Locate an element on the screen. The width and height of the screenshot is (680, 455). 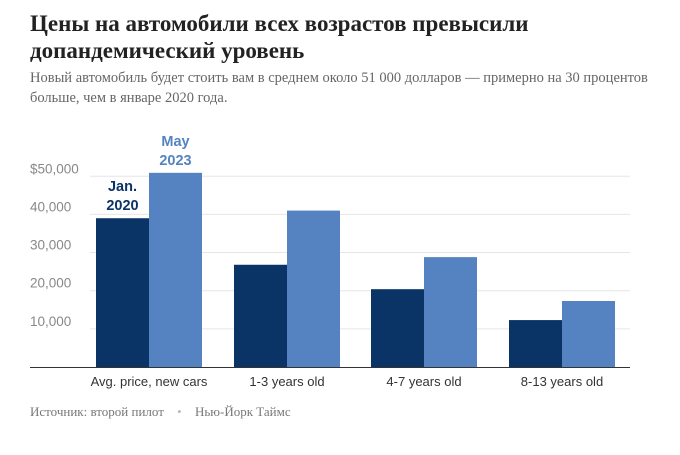
y-tick-label: 40,000 is located at coordinates (50, 206).